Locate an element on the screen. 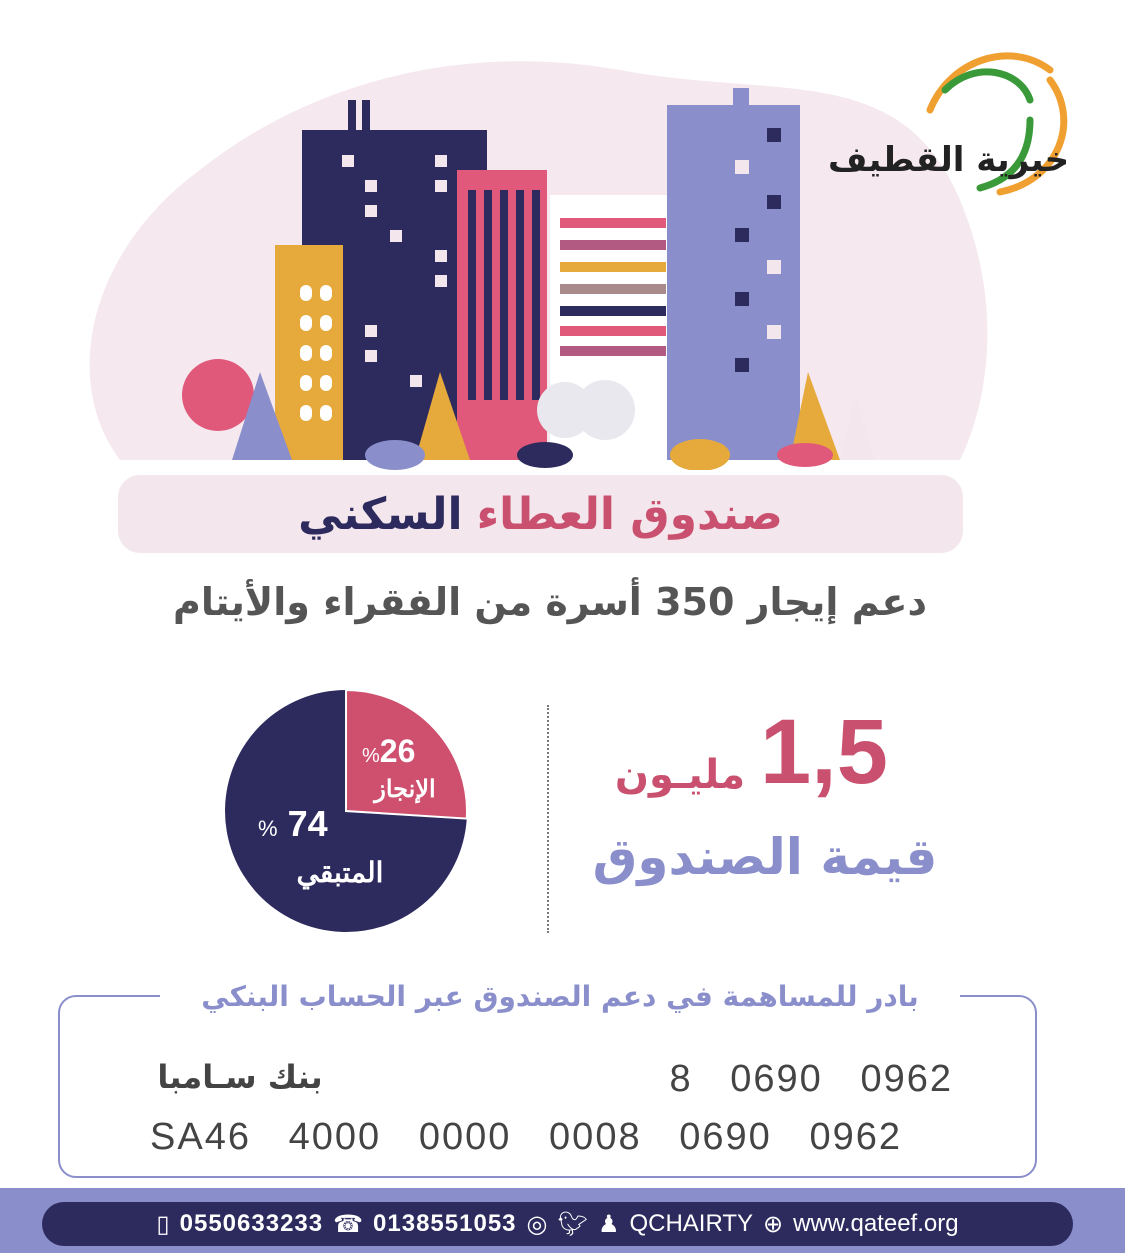 This screenshot has width=1125, height=1253. account-number: 8 0690 0962 is located at coordinates (811, 1079).